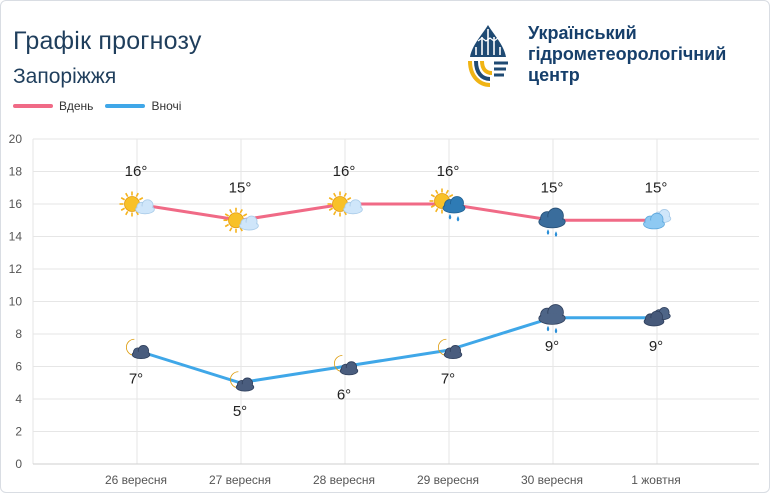 Image resolution: width=770 pixels, height=493 pixels. What do you see at coordinates (554, 75) in the screenshot?
I see `logo-line-3: центр` at bounding box center [554, 75].